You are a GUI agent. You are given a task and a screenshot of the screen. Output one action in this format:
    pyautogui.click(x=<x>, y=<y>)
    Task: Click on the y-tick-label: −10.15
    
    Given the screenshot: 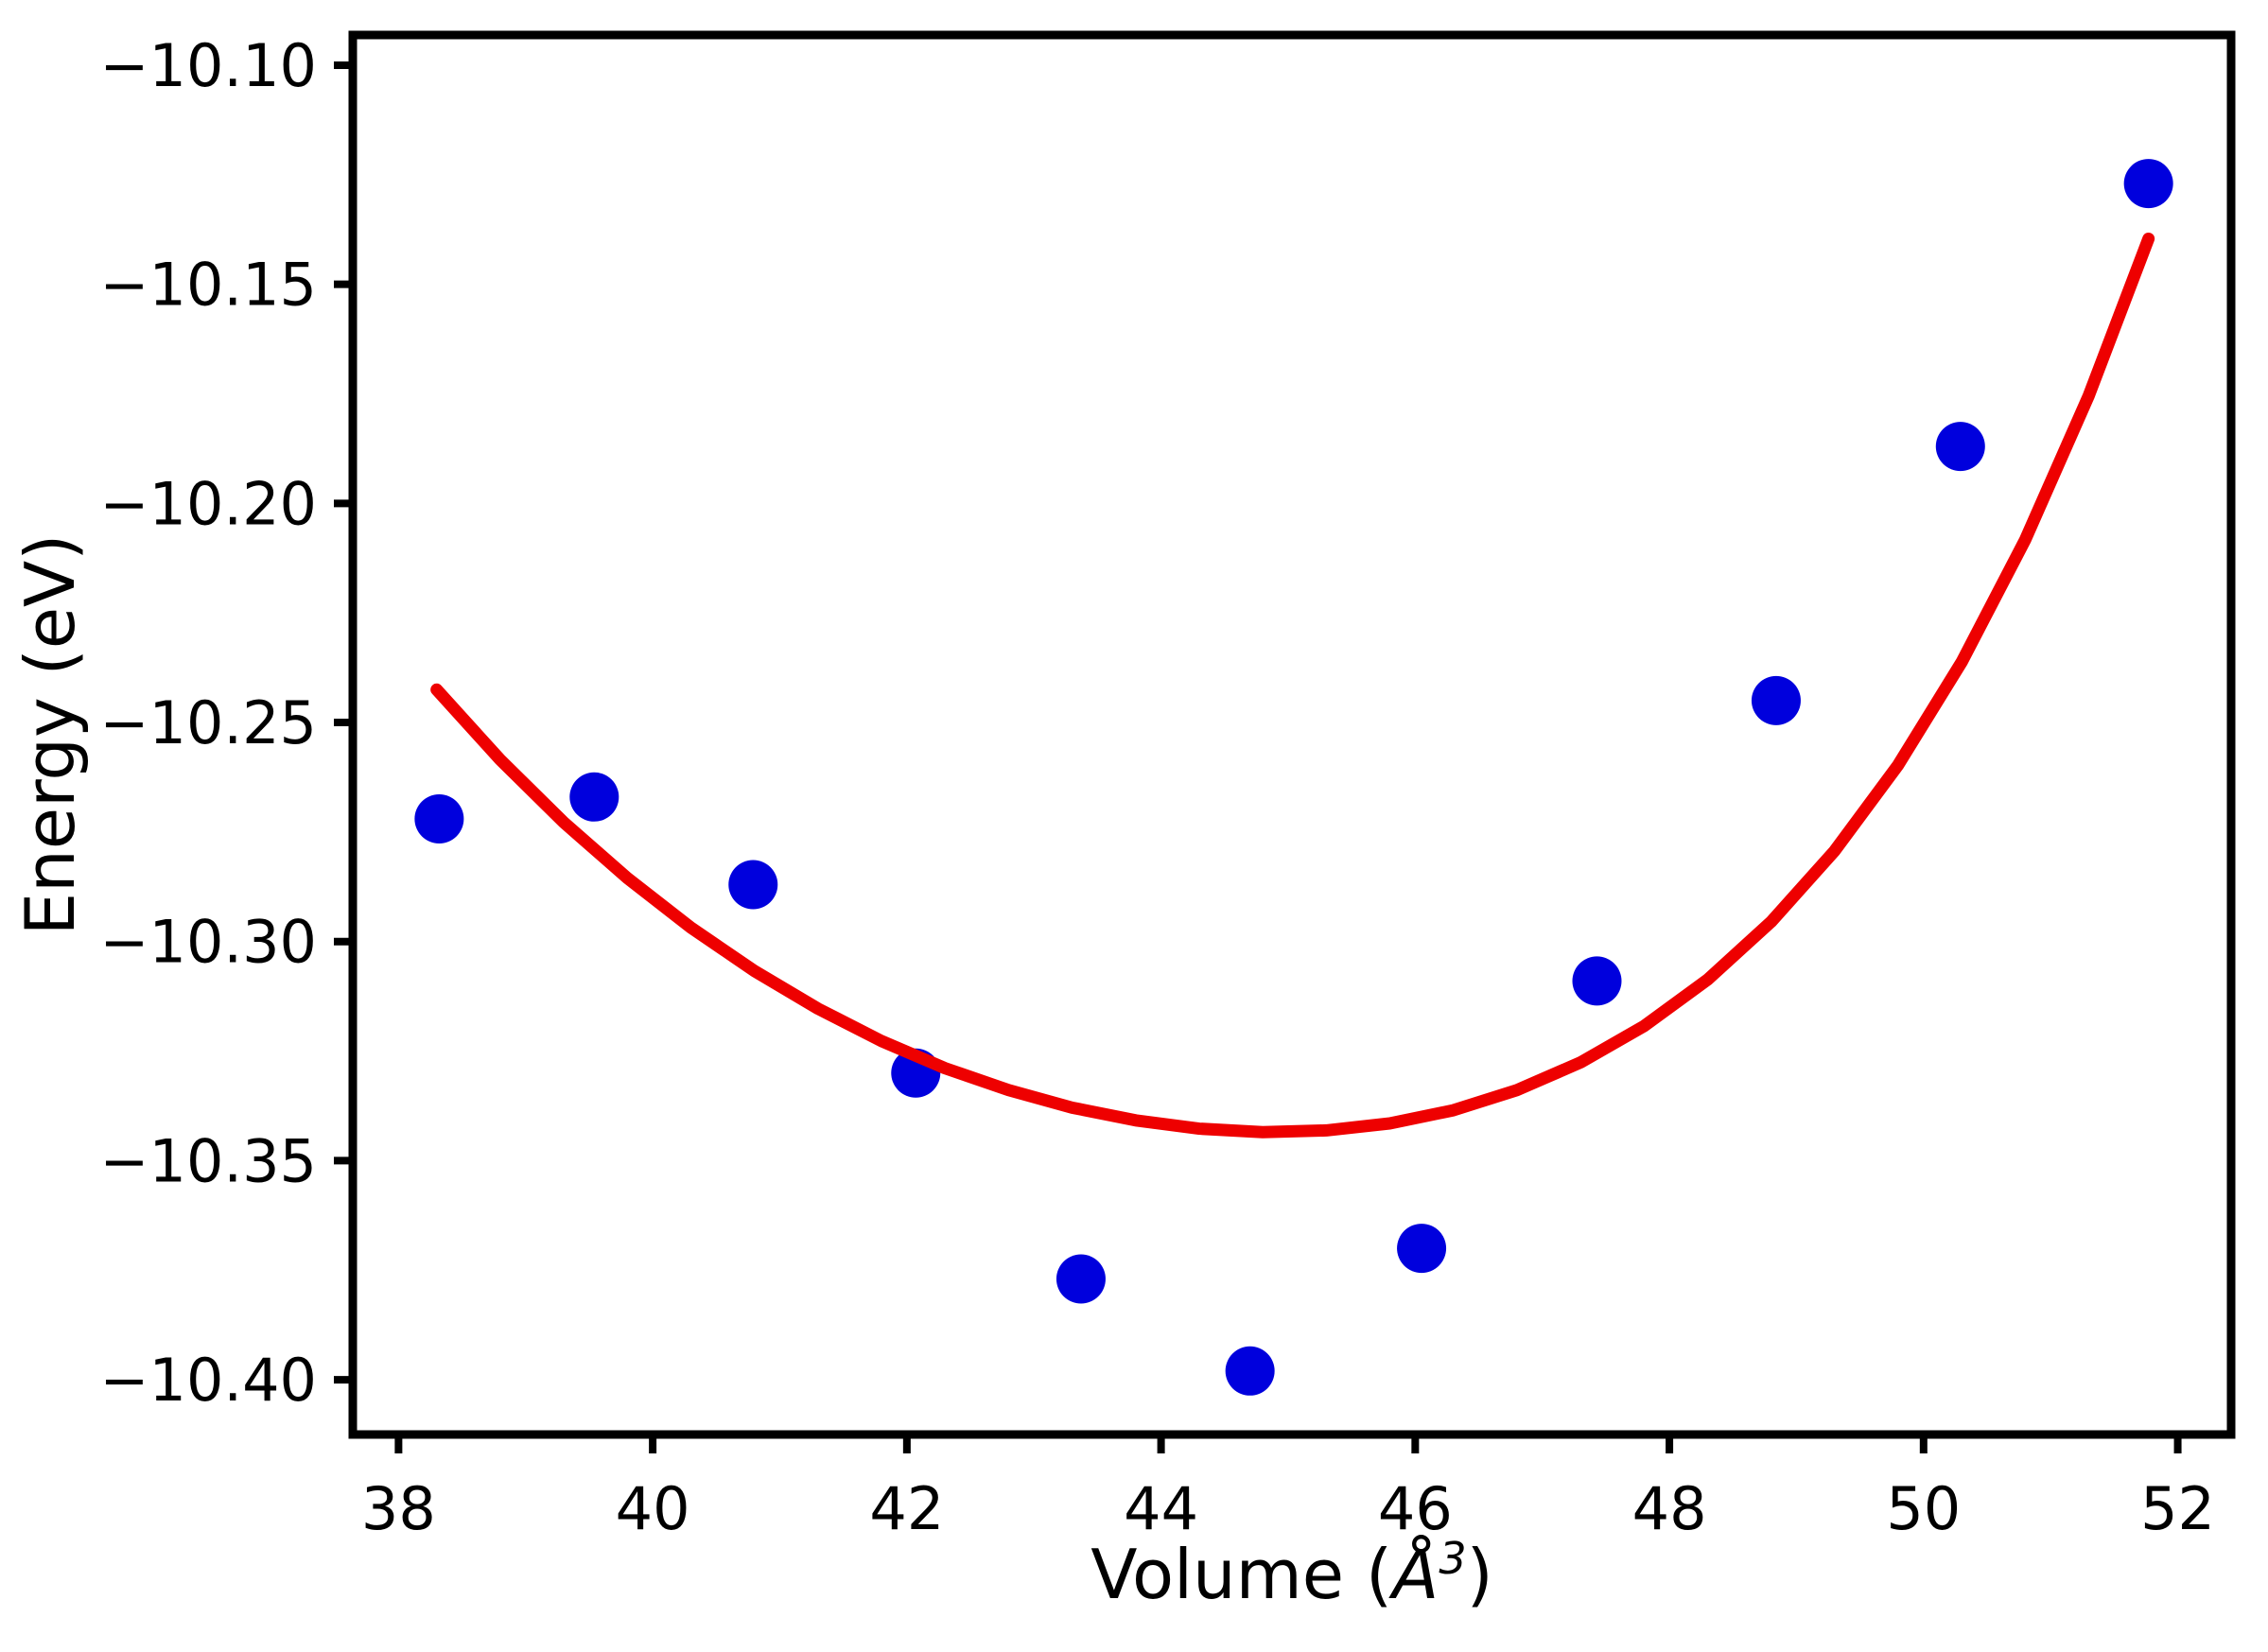 What is the action you would take?
    pyautogui.click(x=208, y=285)
    